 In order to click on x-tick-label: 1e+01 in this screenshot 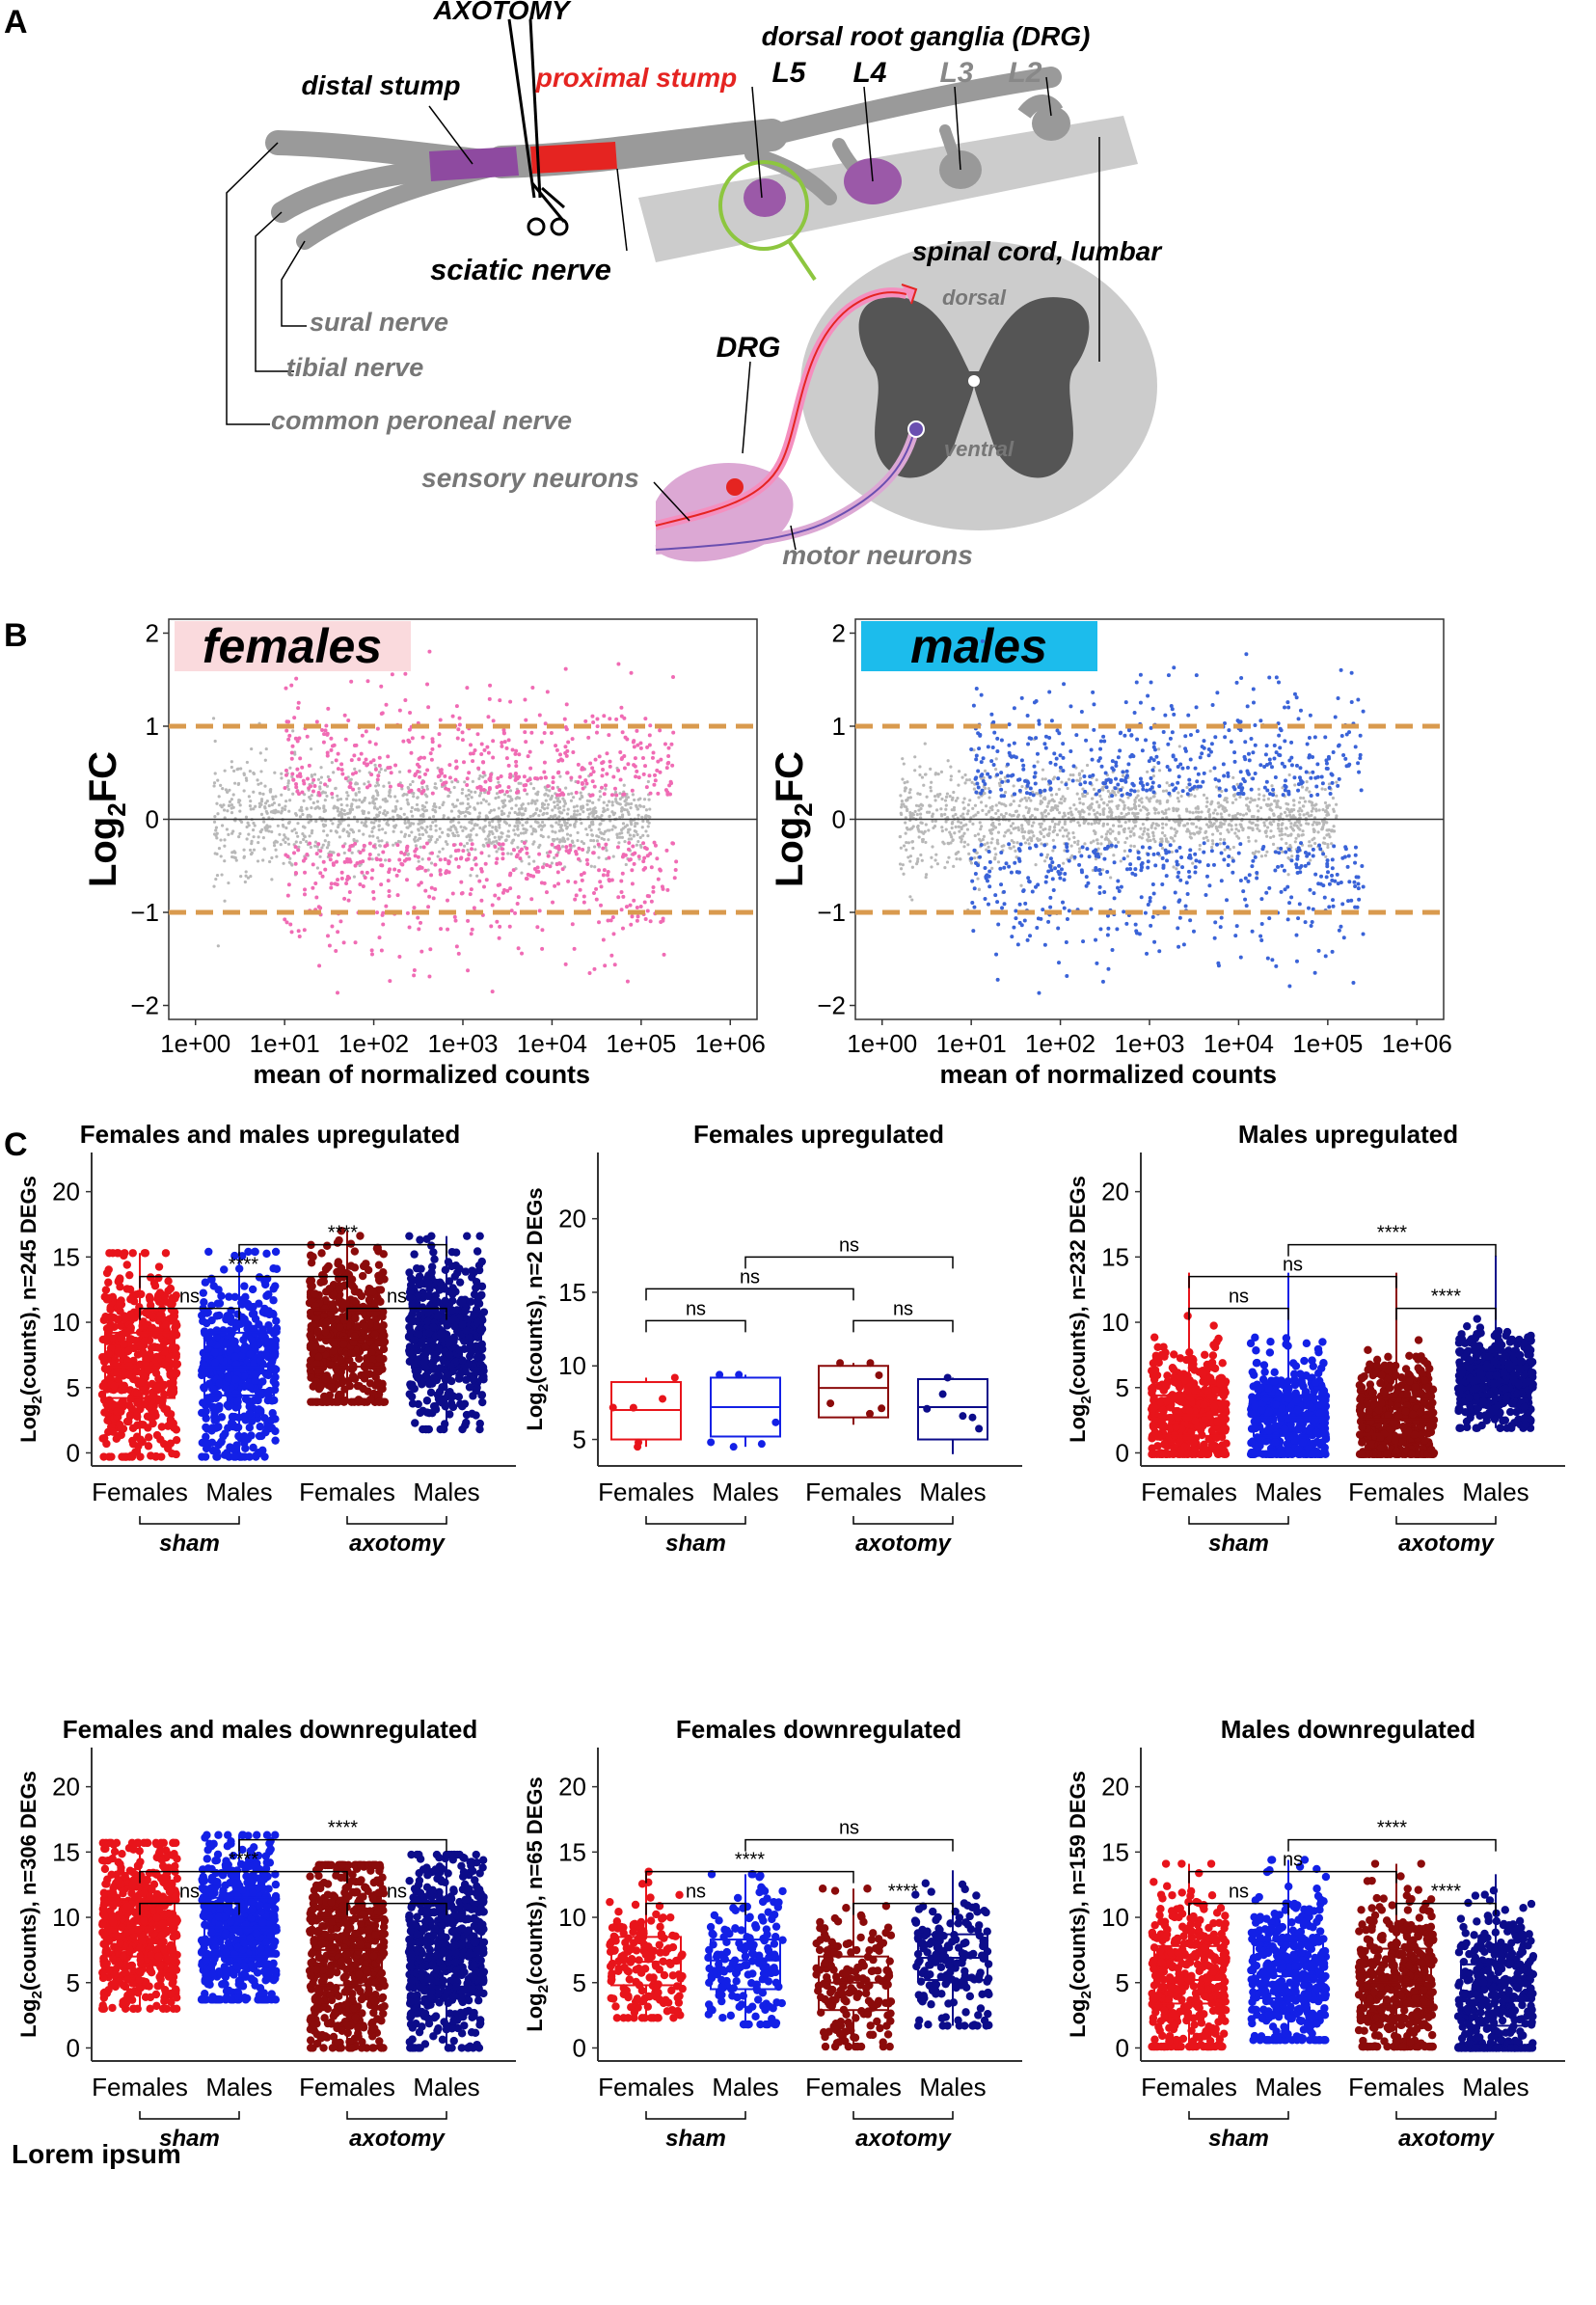, I will do `click(972, 1044)`.